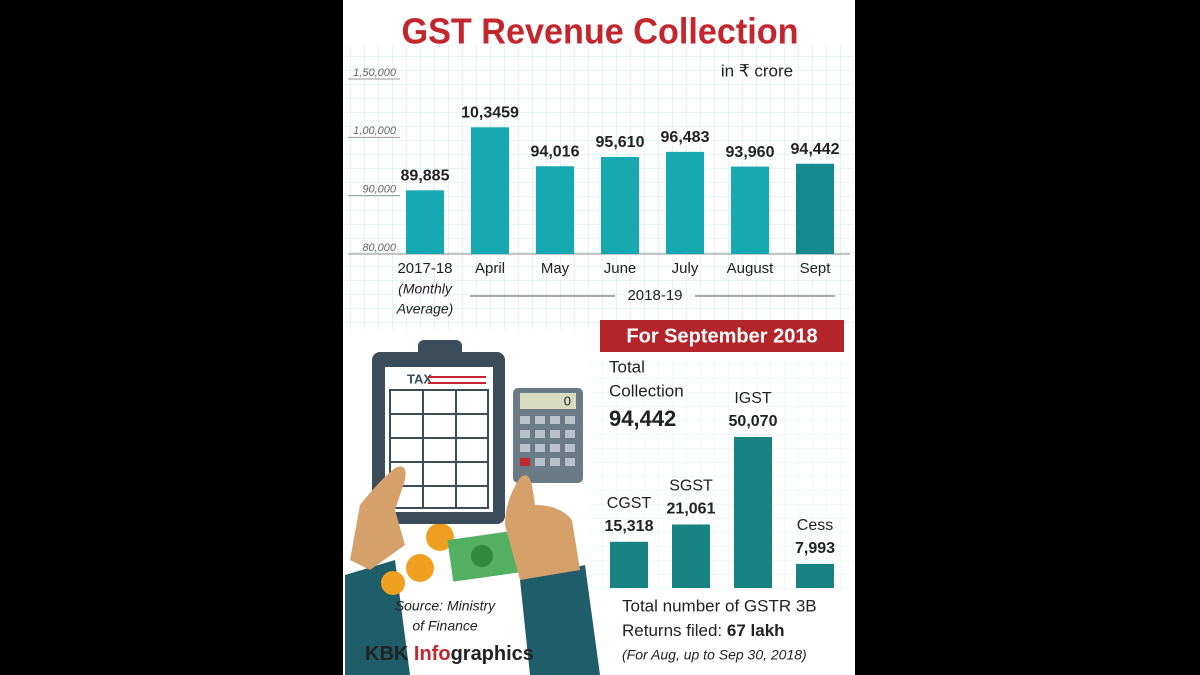  What do you see at coordinates (379, 248) in the screenshot?
I see `y-tick-label: 80,000` at bounding box center [379, 248].